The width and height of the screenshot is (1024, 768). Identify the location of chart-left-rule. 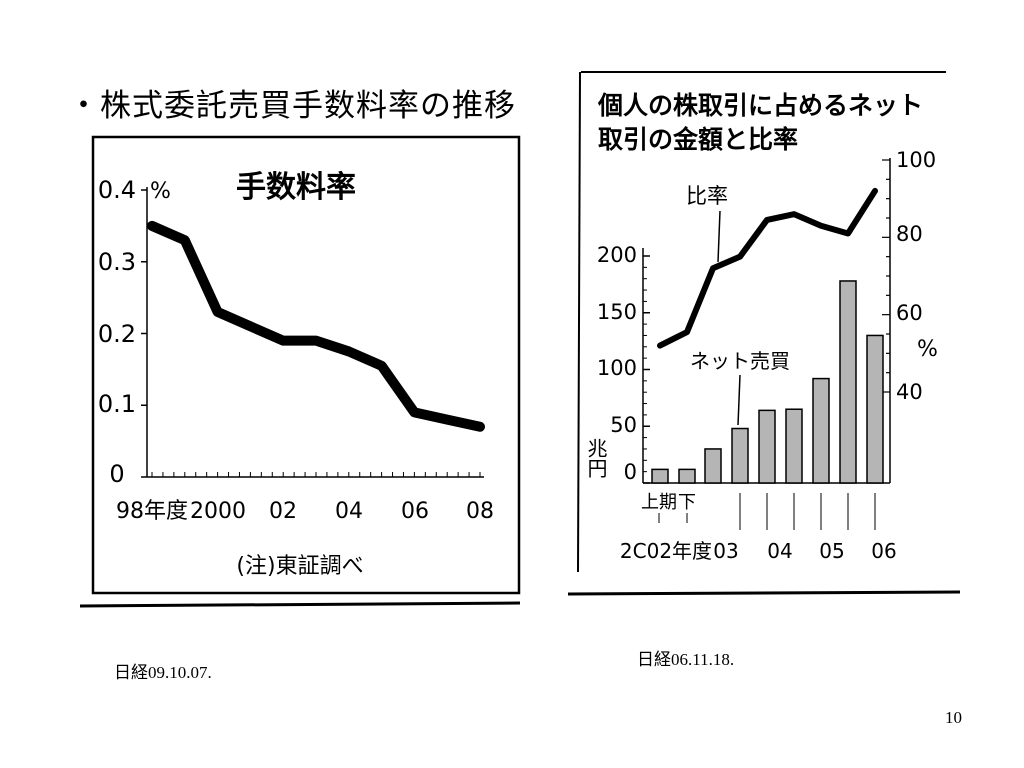
(579, 322).